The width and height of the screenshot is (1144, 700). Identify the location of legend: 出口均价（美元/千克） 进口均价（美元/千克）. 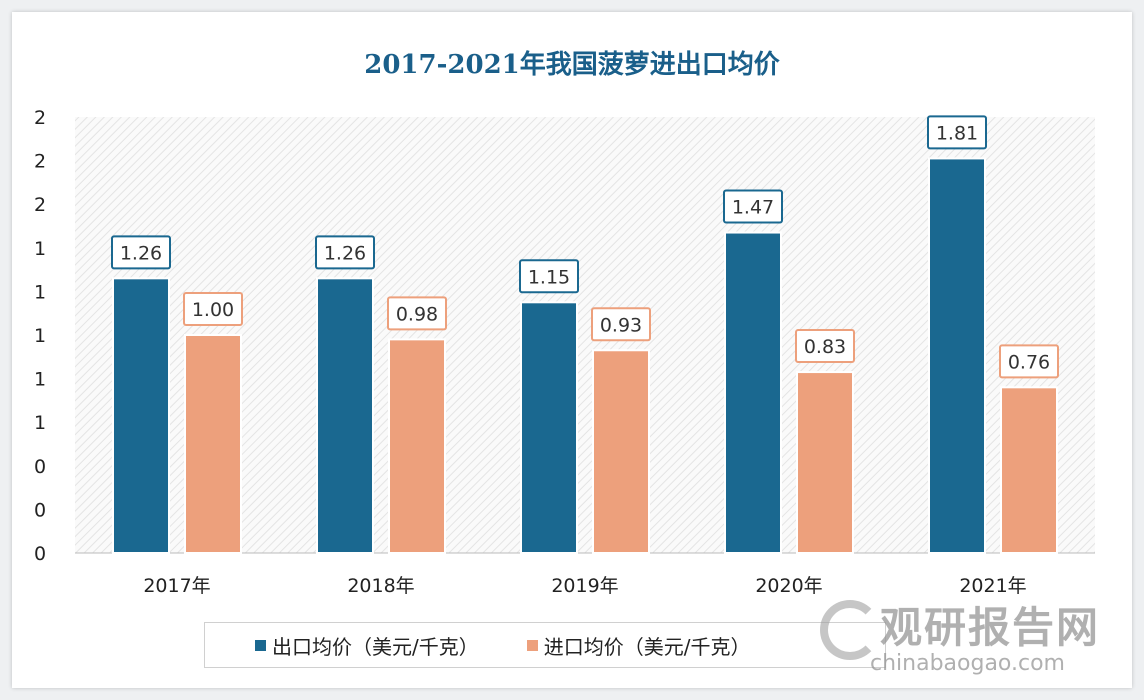
(545, 645).